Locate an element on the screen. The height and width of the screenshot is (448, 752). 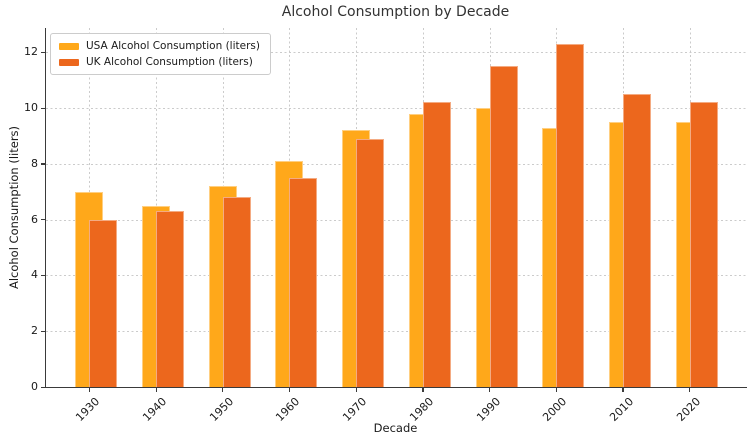
ytick-label-12: 12 is located at coordinates (31, 52).